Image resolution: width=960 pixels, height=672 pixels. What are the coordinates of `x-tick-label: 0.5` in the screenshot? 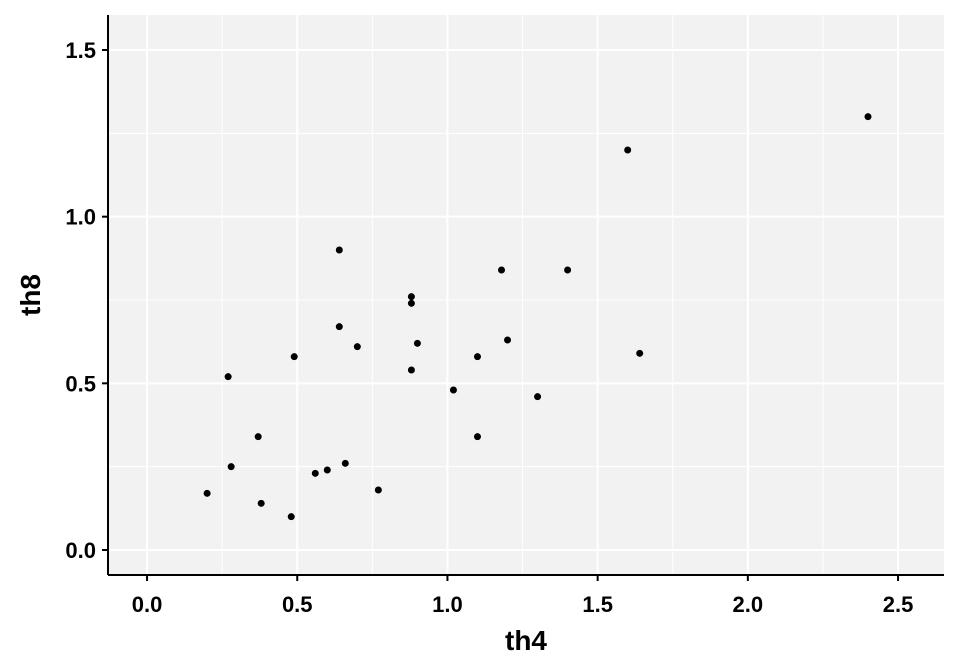 It's located at (297, 604).